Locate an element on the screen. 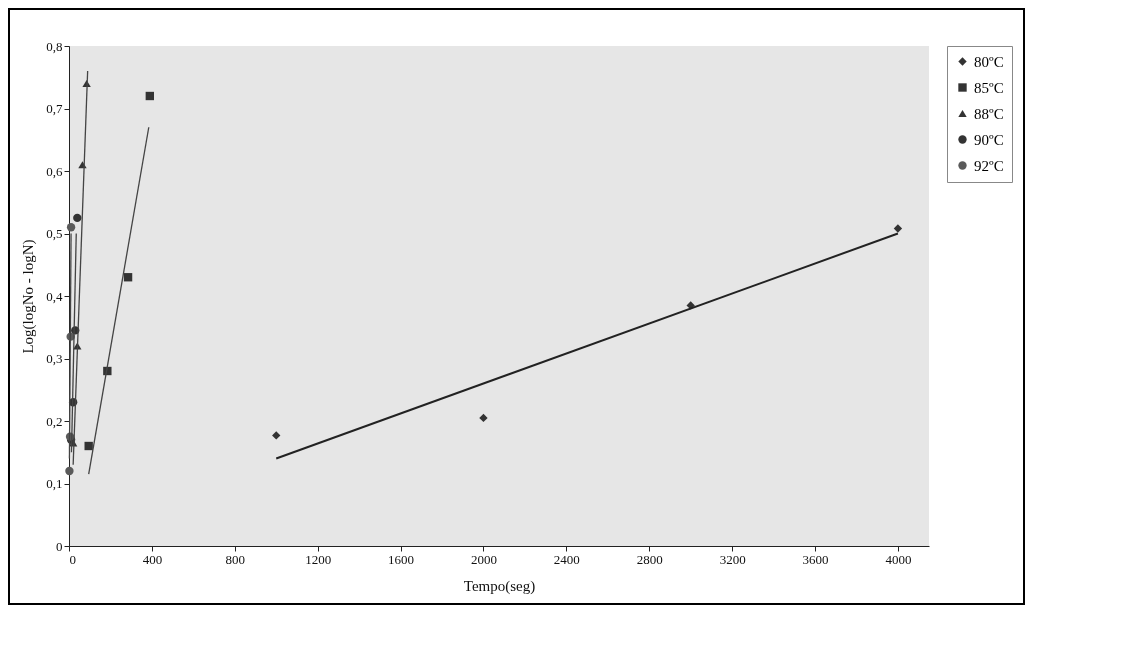 This screenshot has height=655, width=1129. y-tick-label: 0 is located at coordinates (59, 546).